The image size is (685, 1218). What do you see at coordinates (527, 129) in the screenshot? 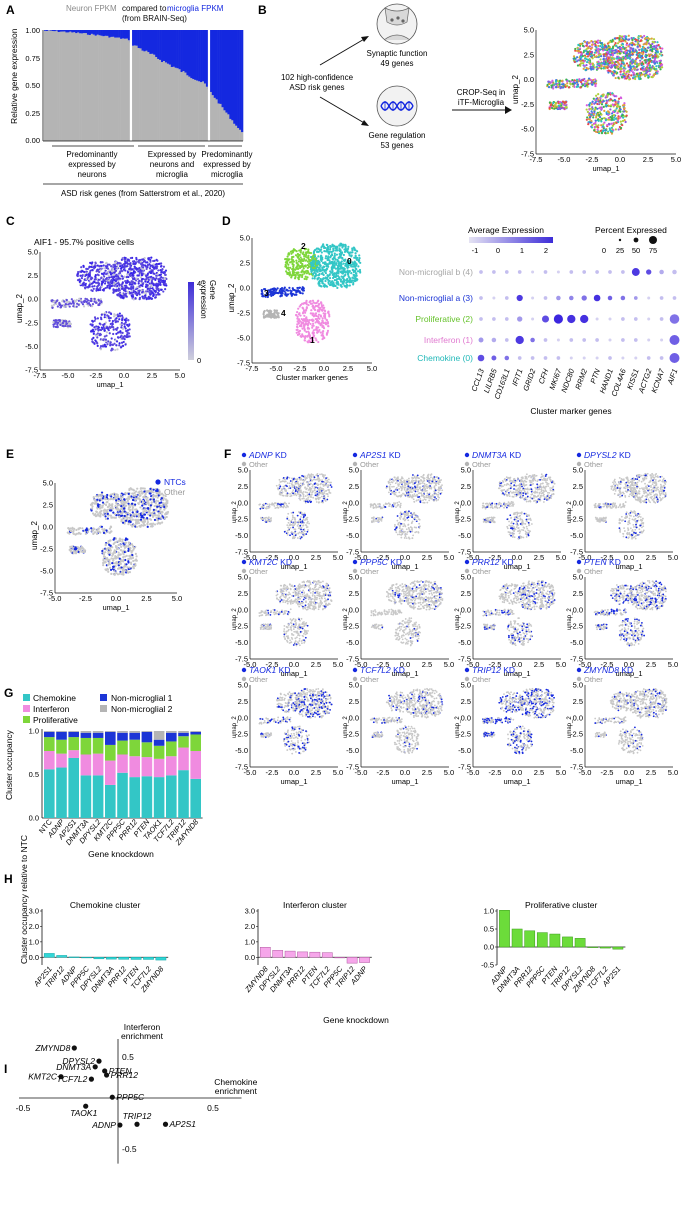
I see `umap-ytick: -5.0` at bounding box center [527, 129].